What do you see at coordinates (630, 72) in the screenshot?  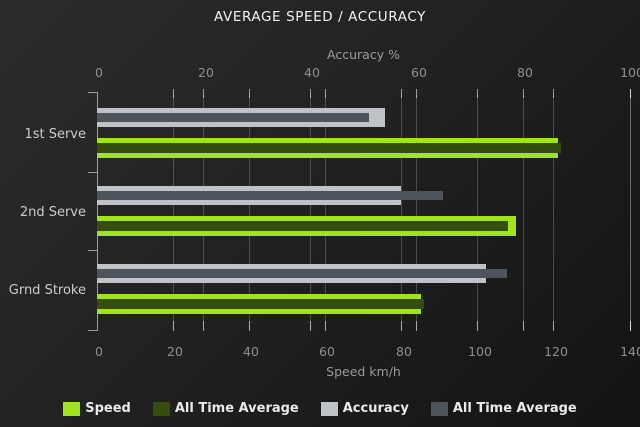 I see `top-tick-label-100: 100` at bounding box center [630, 72].